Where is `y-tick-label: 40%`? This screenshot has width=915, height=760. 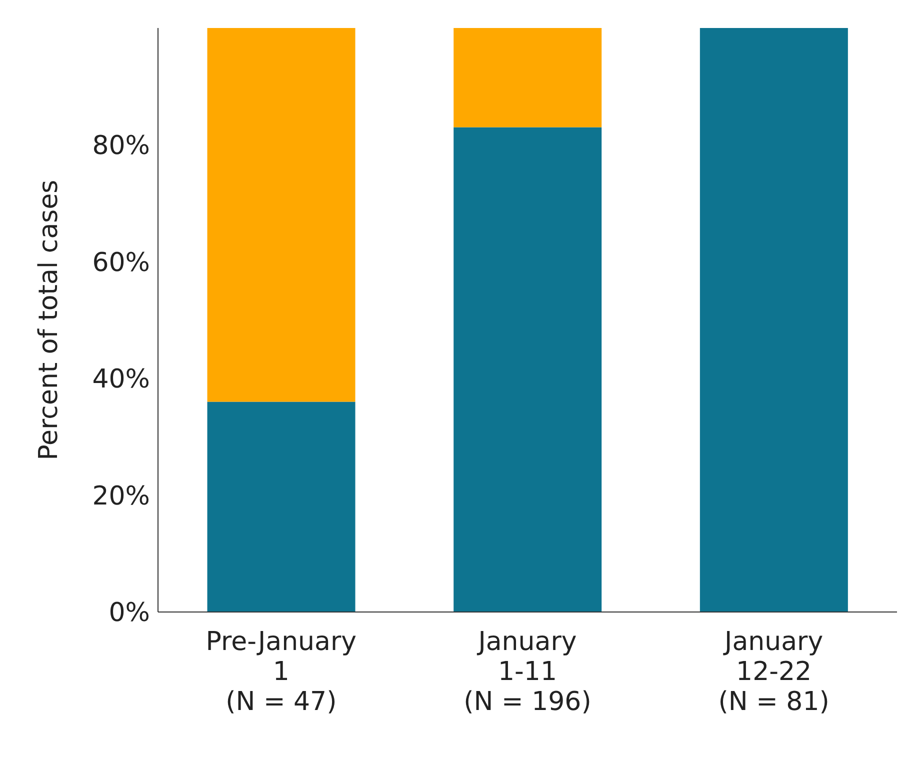 y-tick-label: 40% is located at coordinates (121, 379).